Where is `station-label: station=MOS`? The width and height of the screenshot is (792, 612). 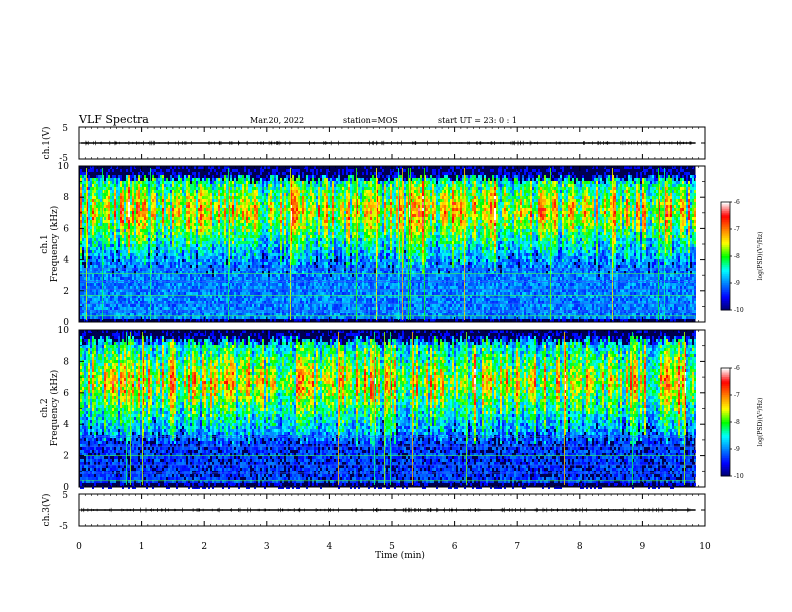 station-label: station=MOS is located at coordinates (370, 120).